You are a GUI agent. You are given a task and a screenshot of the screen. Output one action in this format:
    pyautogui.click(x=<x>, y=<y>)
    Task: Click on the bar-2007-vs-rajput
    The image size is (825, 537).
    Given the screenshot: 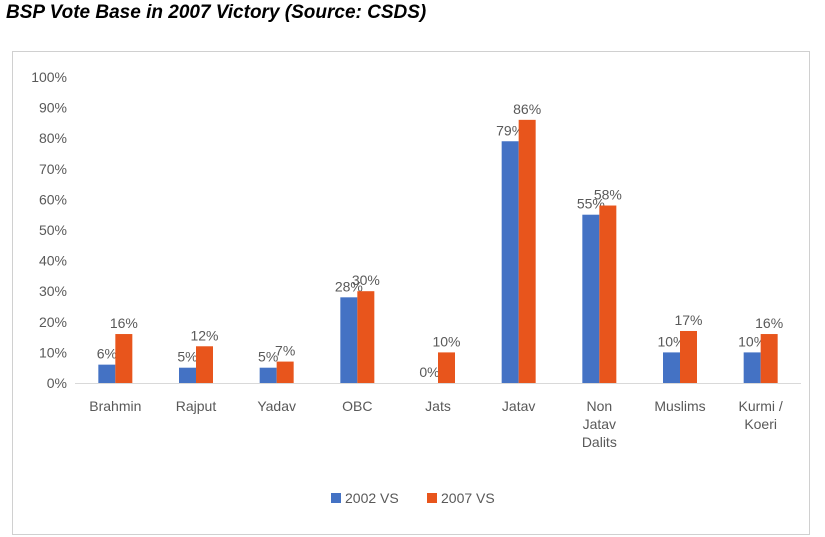 What is the action you would take?
    pyautogui.click(x=204, y=364)
    